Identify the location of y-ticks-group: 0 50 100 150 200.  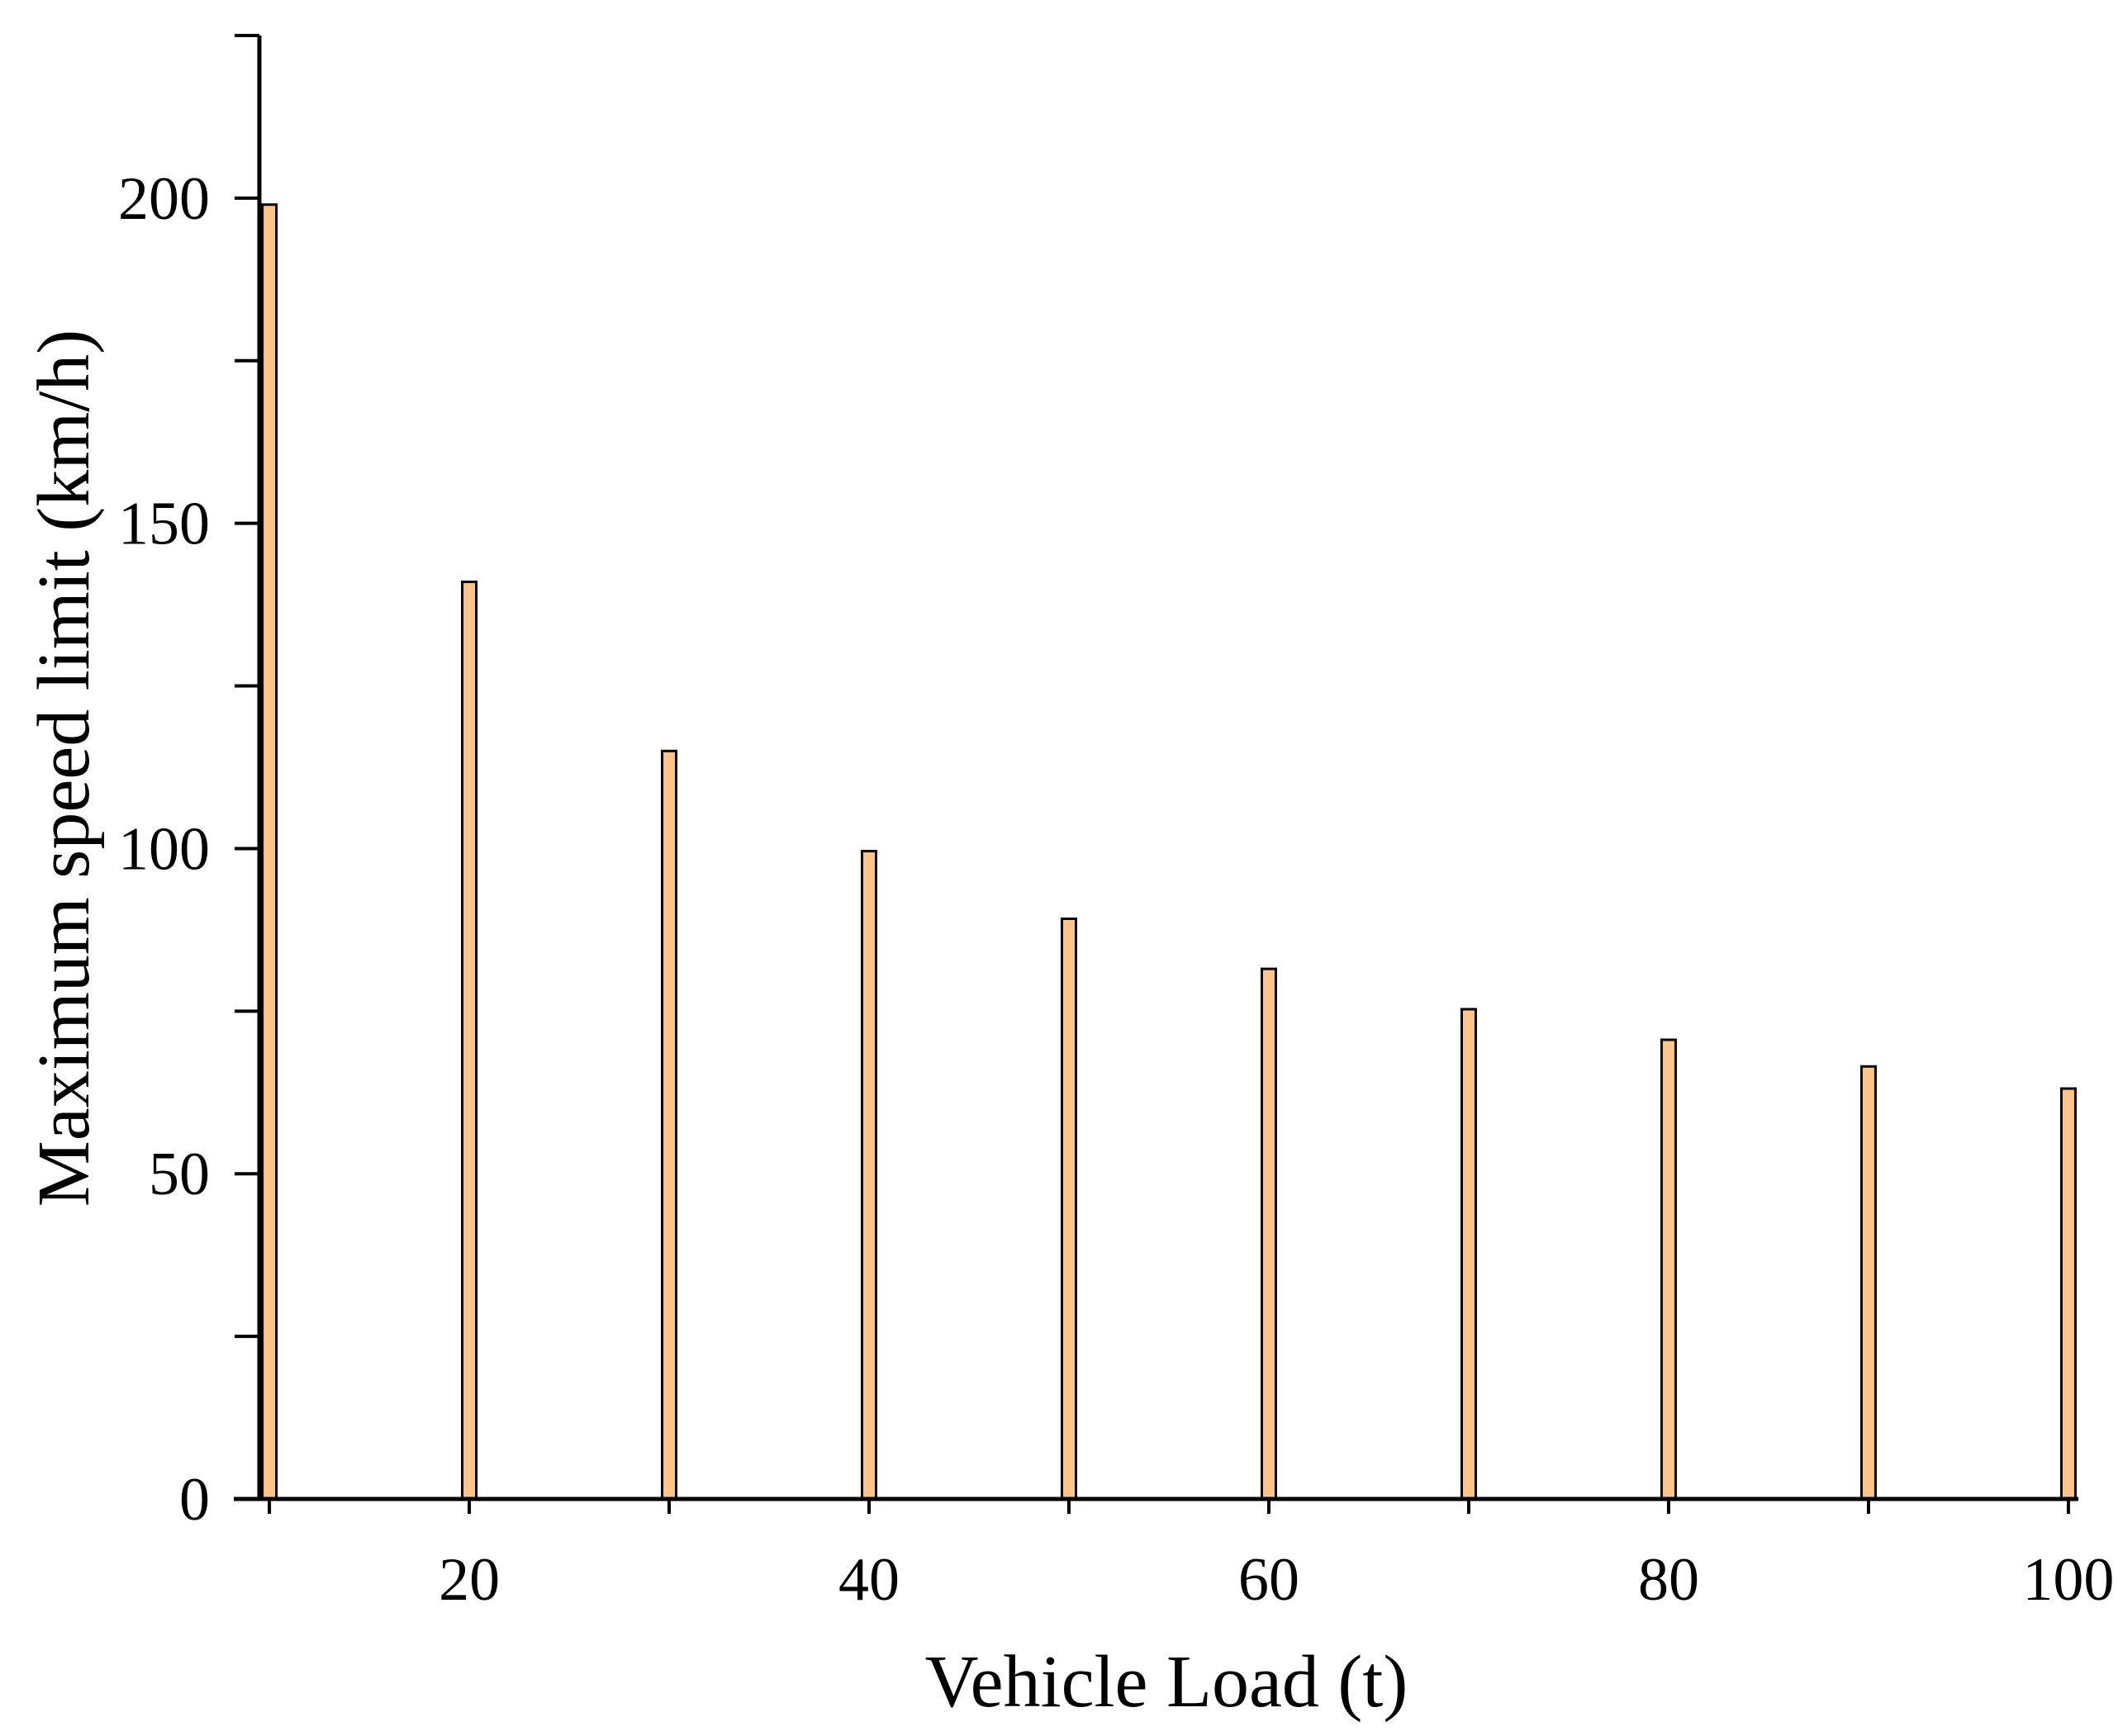
(188, 784).